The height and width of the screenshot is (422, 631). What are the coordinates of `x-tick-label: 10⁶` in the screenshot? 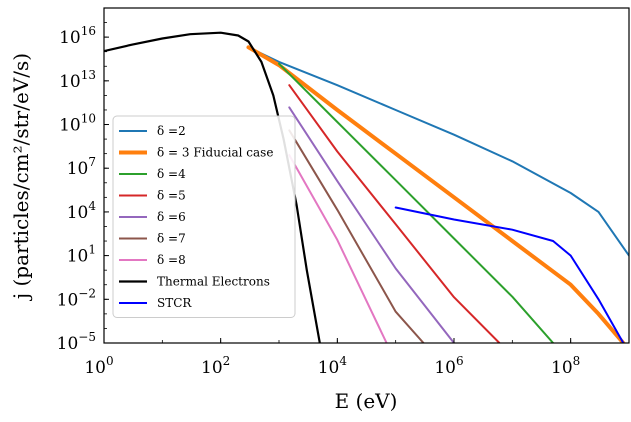 It's located at (448, 366).